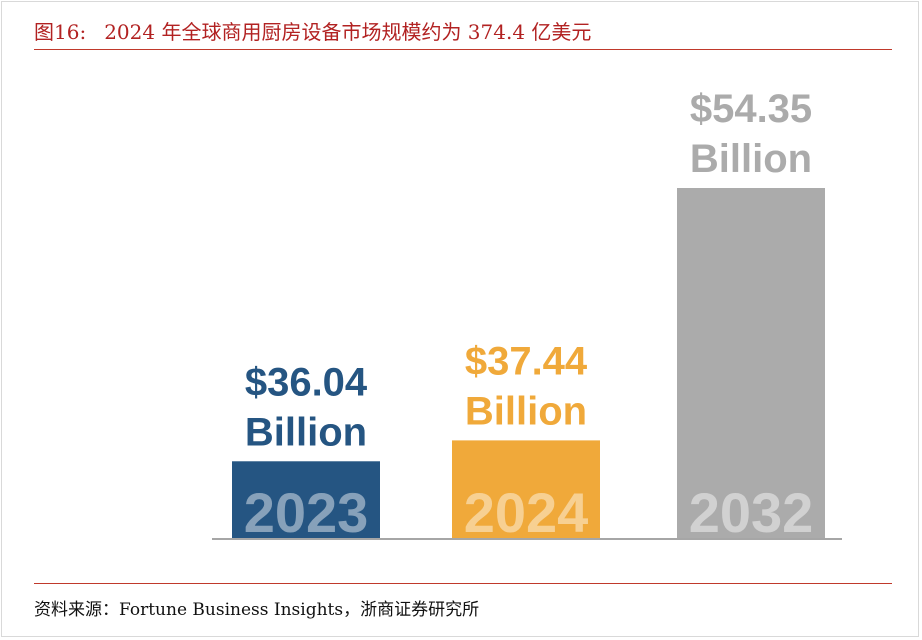 The height and width of the screenshot is (640, 922). What do you see at coordinates (751, 512) in the screenshot?
I see `category-label-2032: 2032` at bounding box center [751, 512].